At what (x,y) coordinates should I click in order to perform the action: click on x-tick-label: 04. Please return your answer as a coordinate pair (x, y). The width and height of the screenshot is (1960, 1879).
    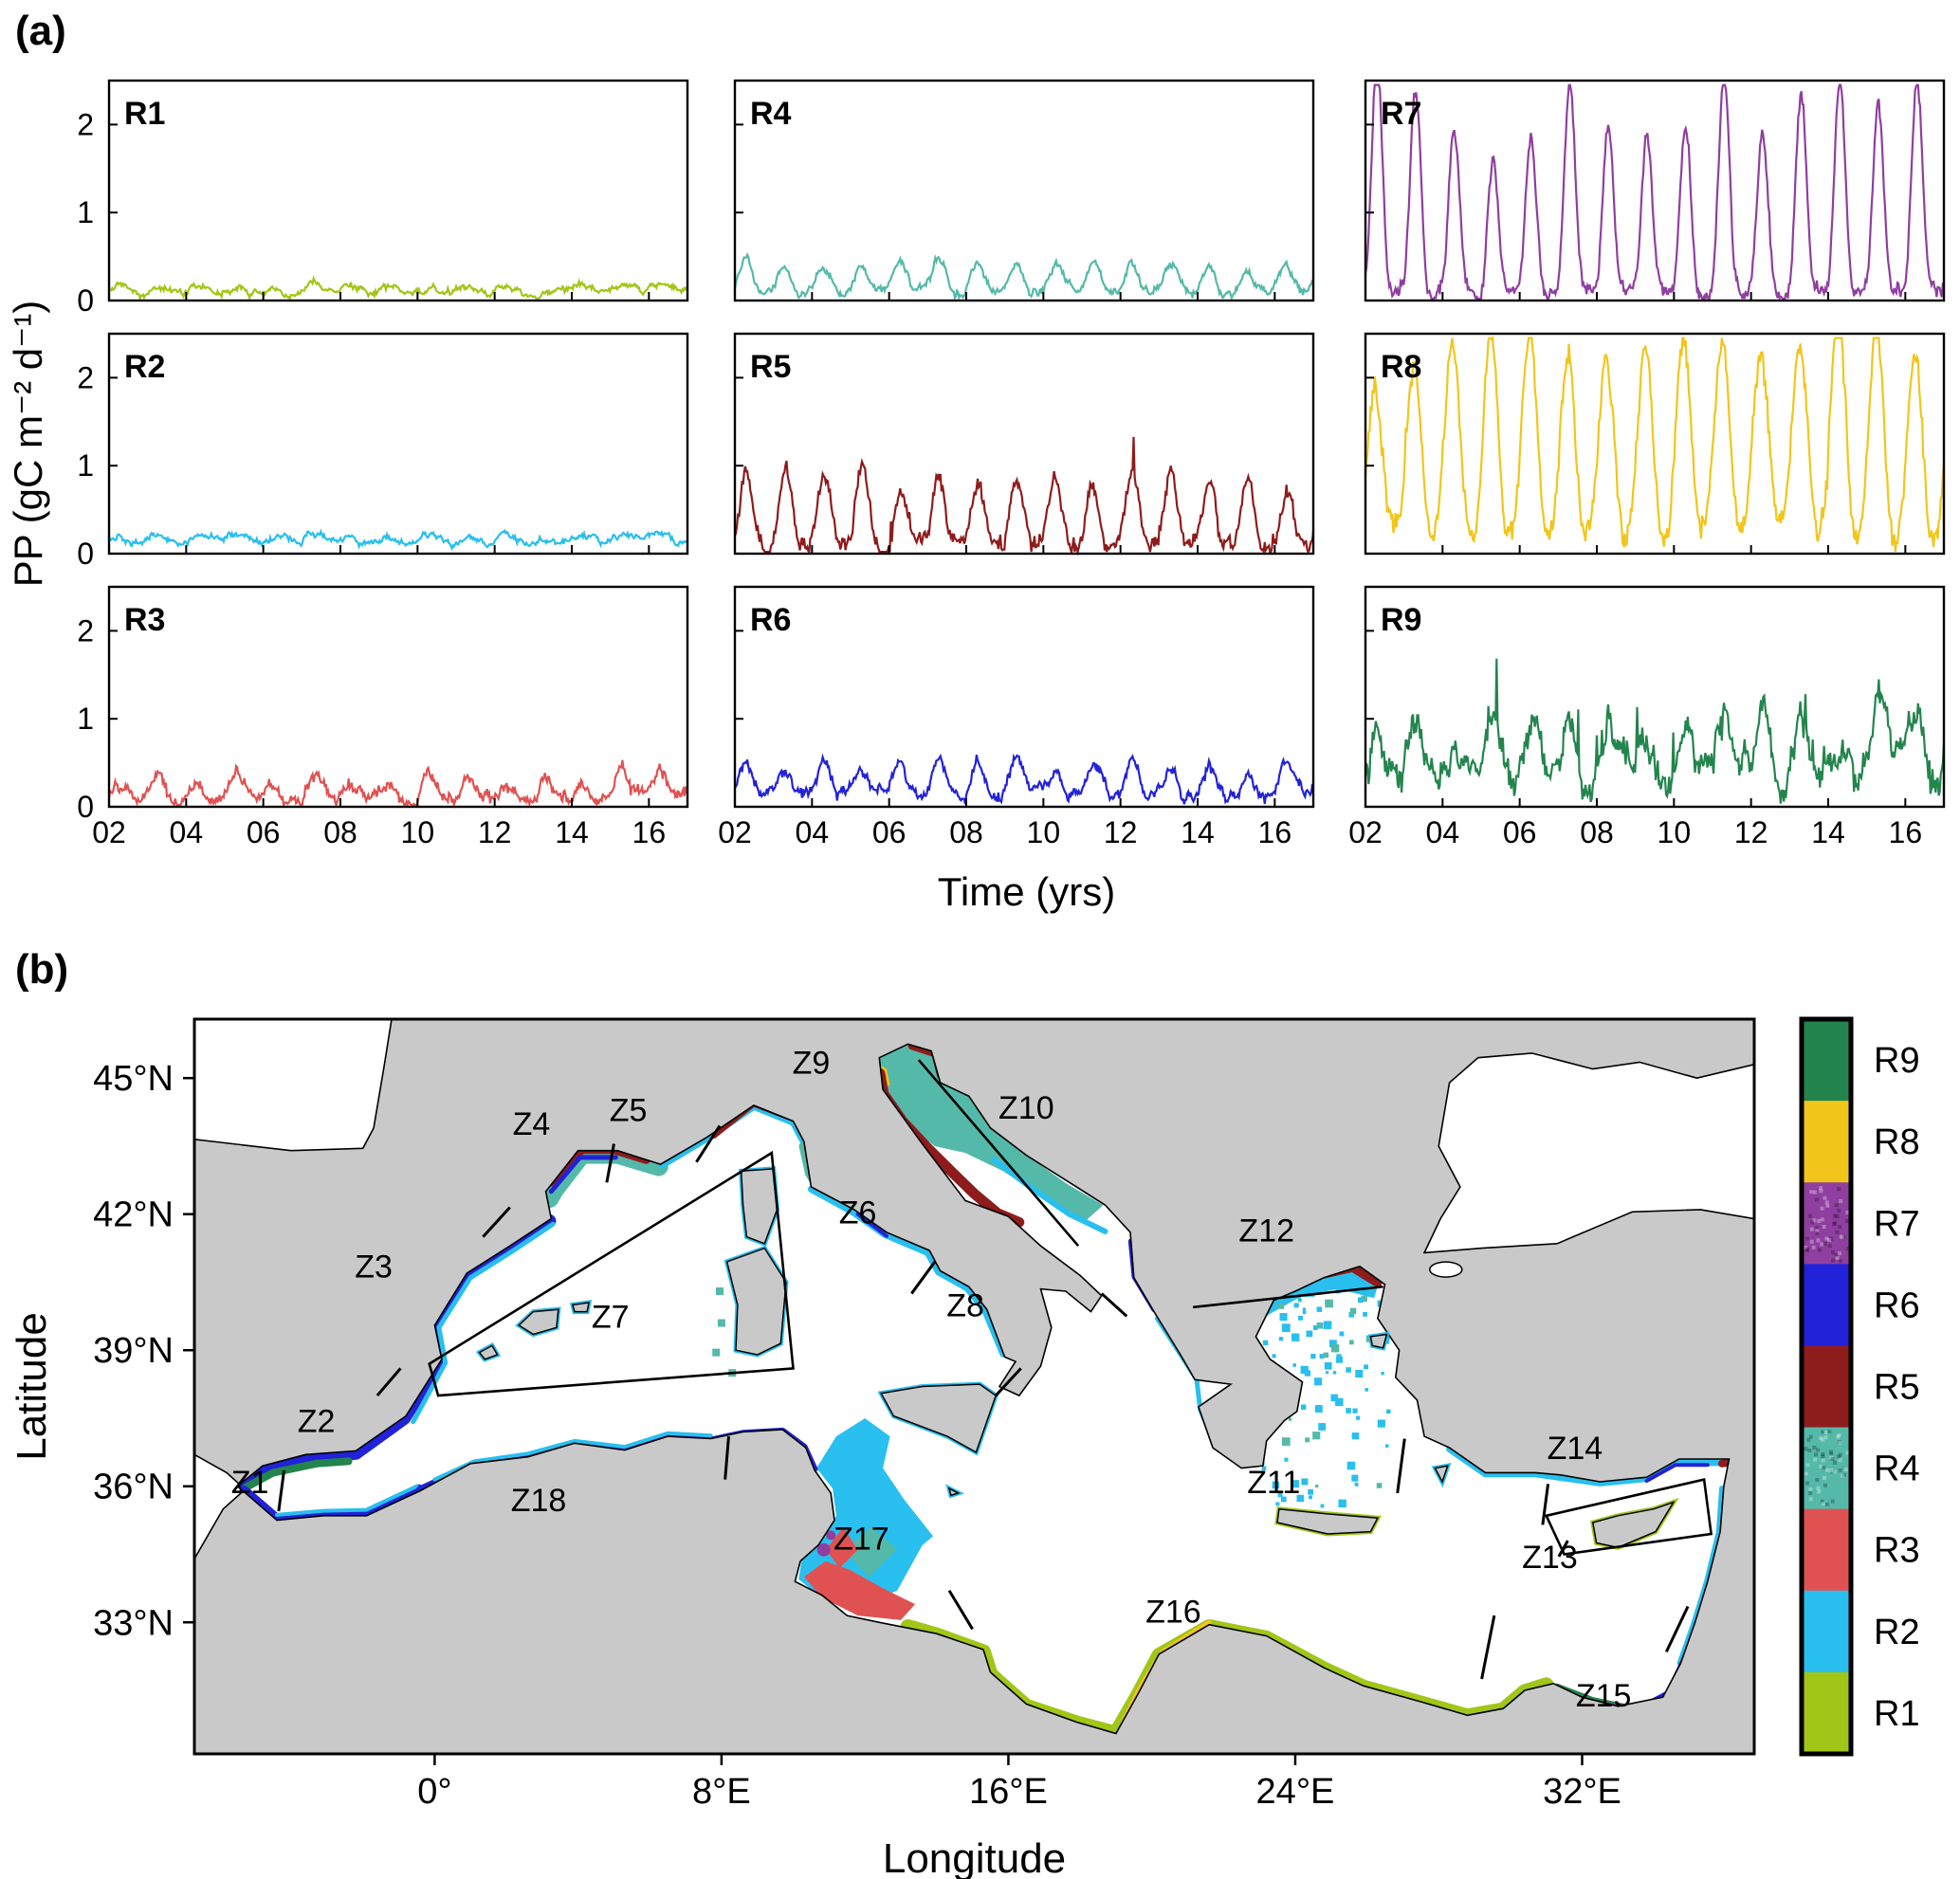
    Looking at the image, I should click on (813, 832).